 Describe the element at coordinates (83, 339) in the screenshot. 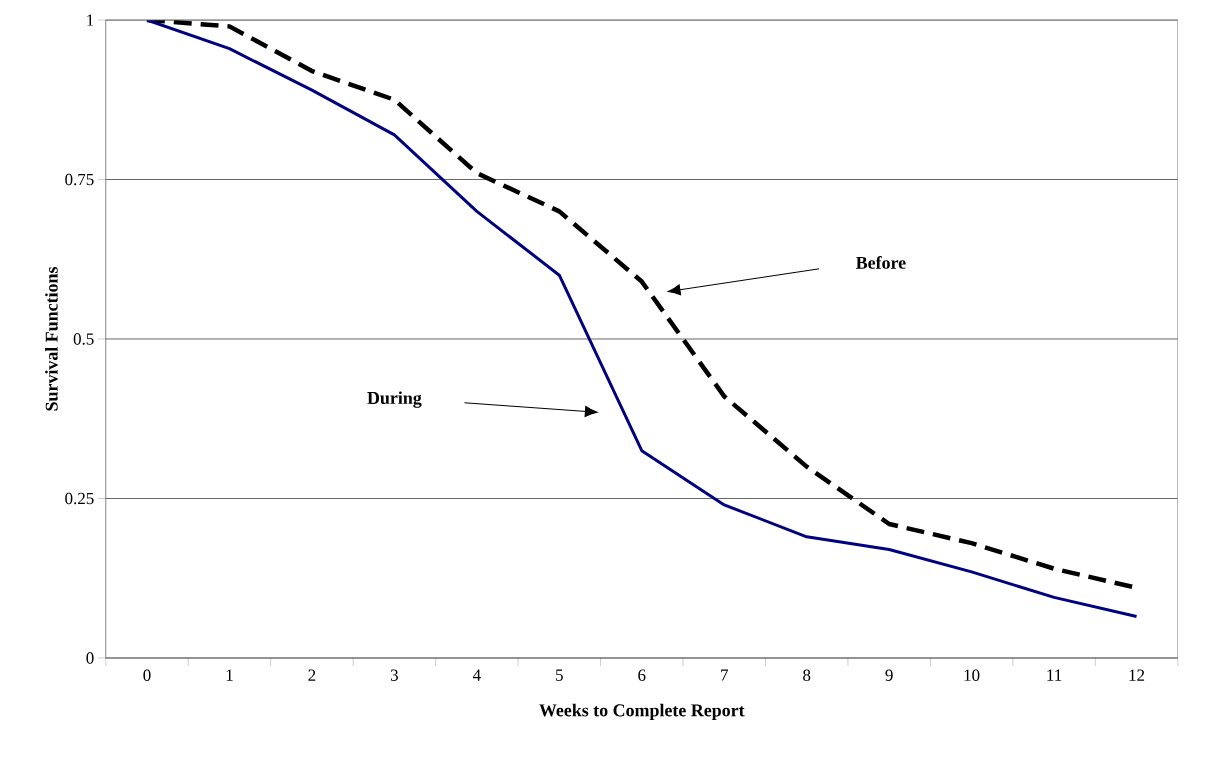

I see `y-tick-label: 0.5` at that location.